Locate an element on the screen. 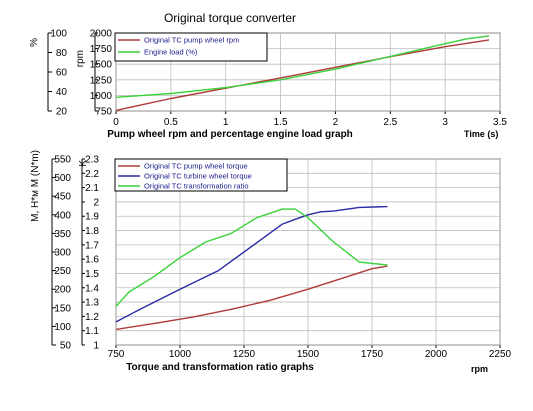 The height and width of the screenshot is (411, 533). outer-y-tick-label: 200 is located at coordinates (62, 290).